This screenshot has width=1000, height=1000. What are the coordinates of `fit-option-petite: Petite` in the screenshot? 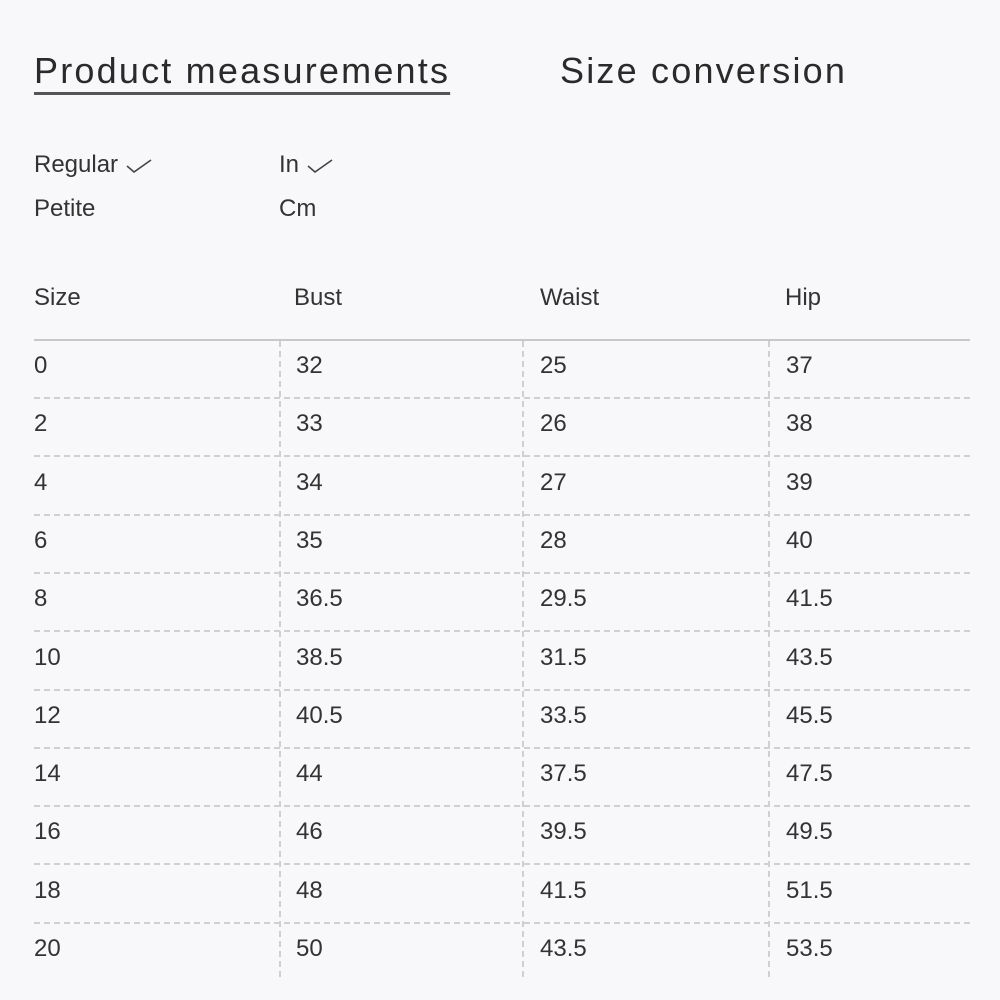 It's located at (64, 209).